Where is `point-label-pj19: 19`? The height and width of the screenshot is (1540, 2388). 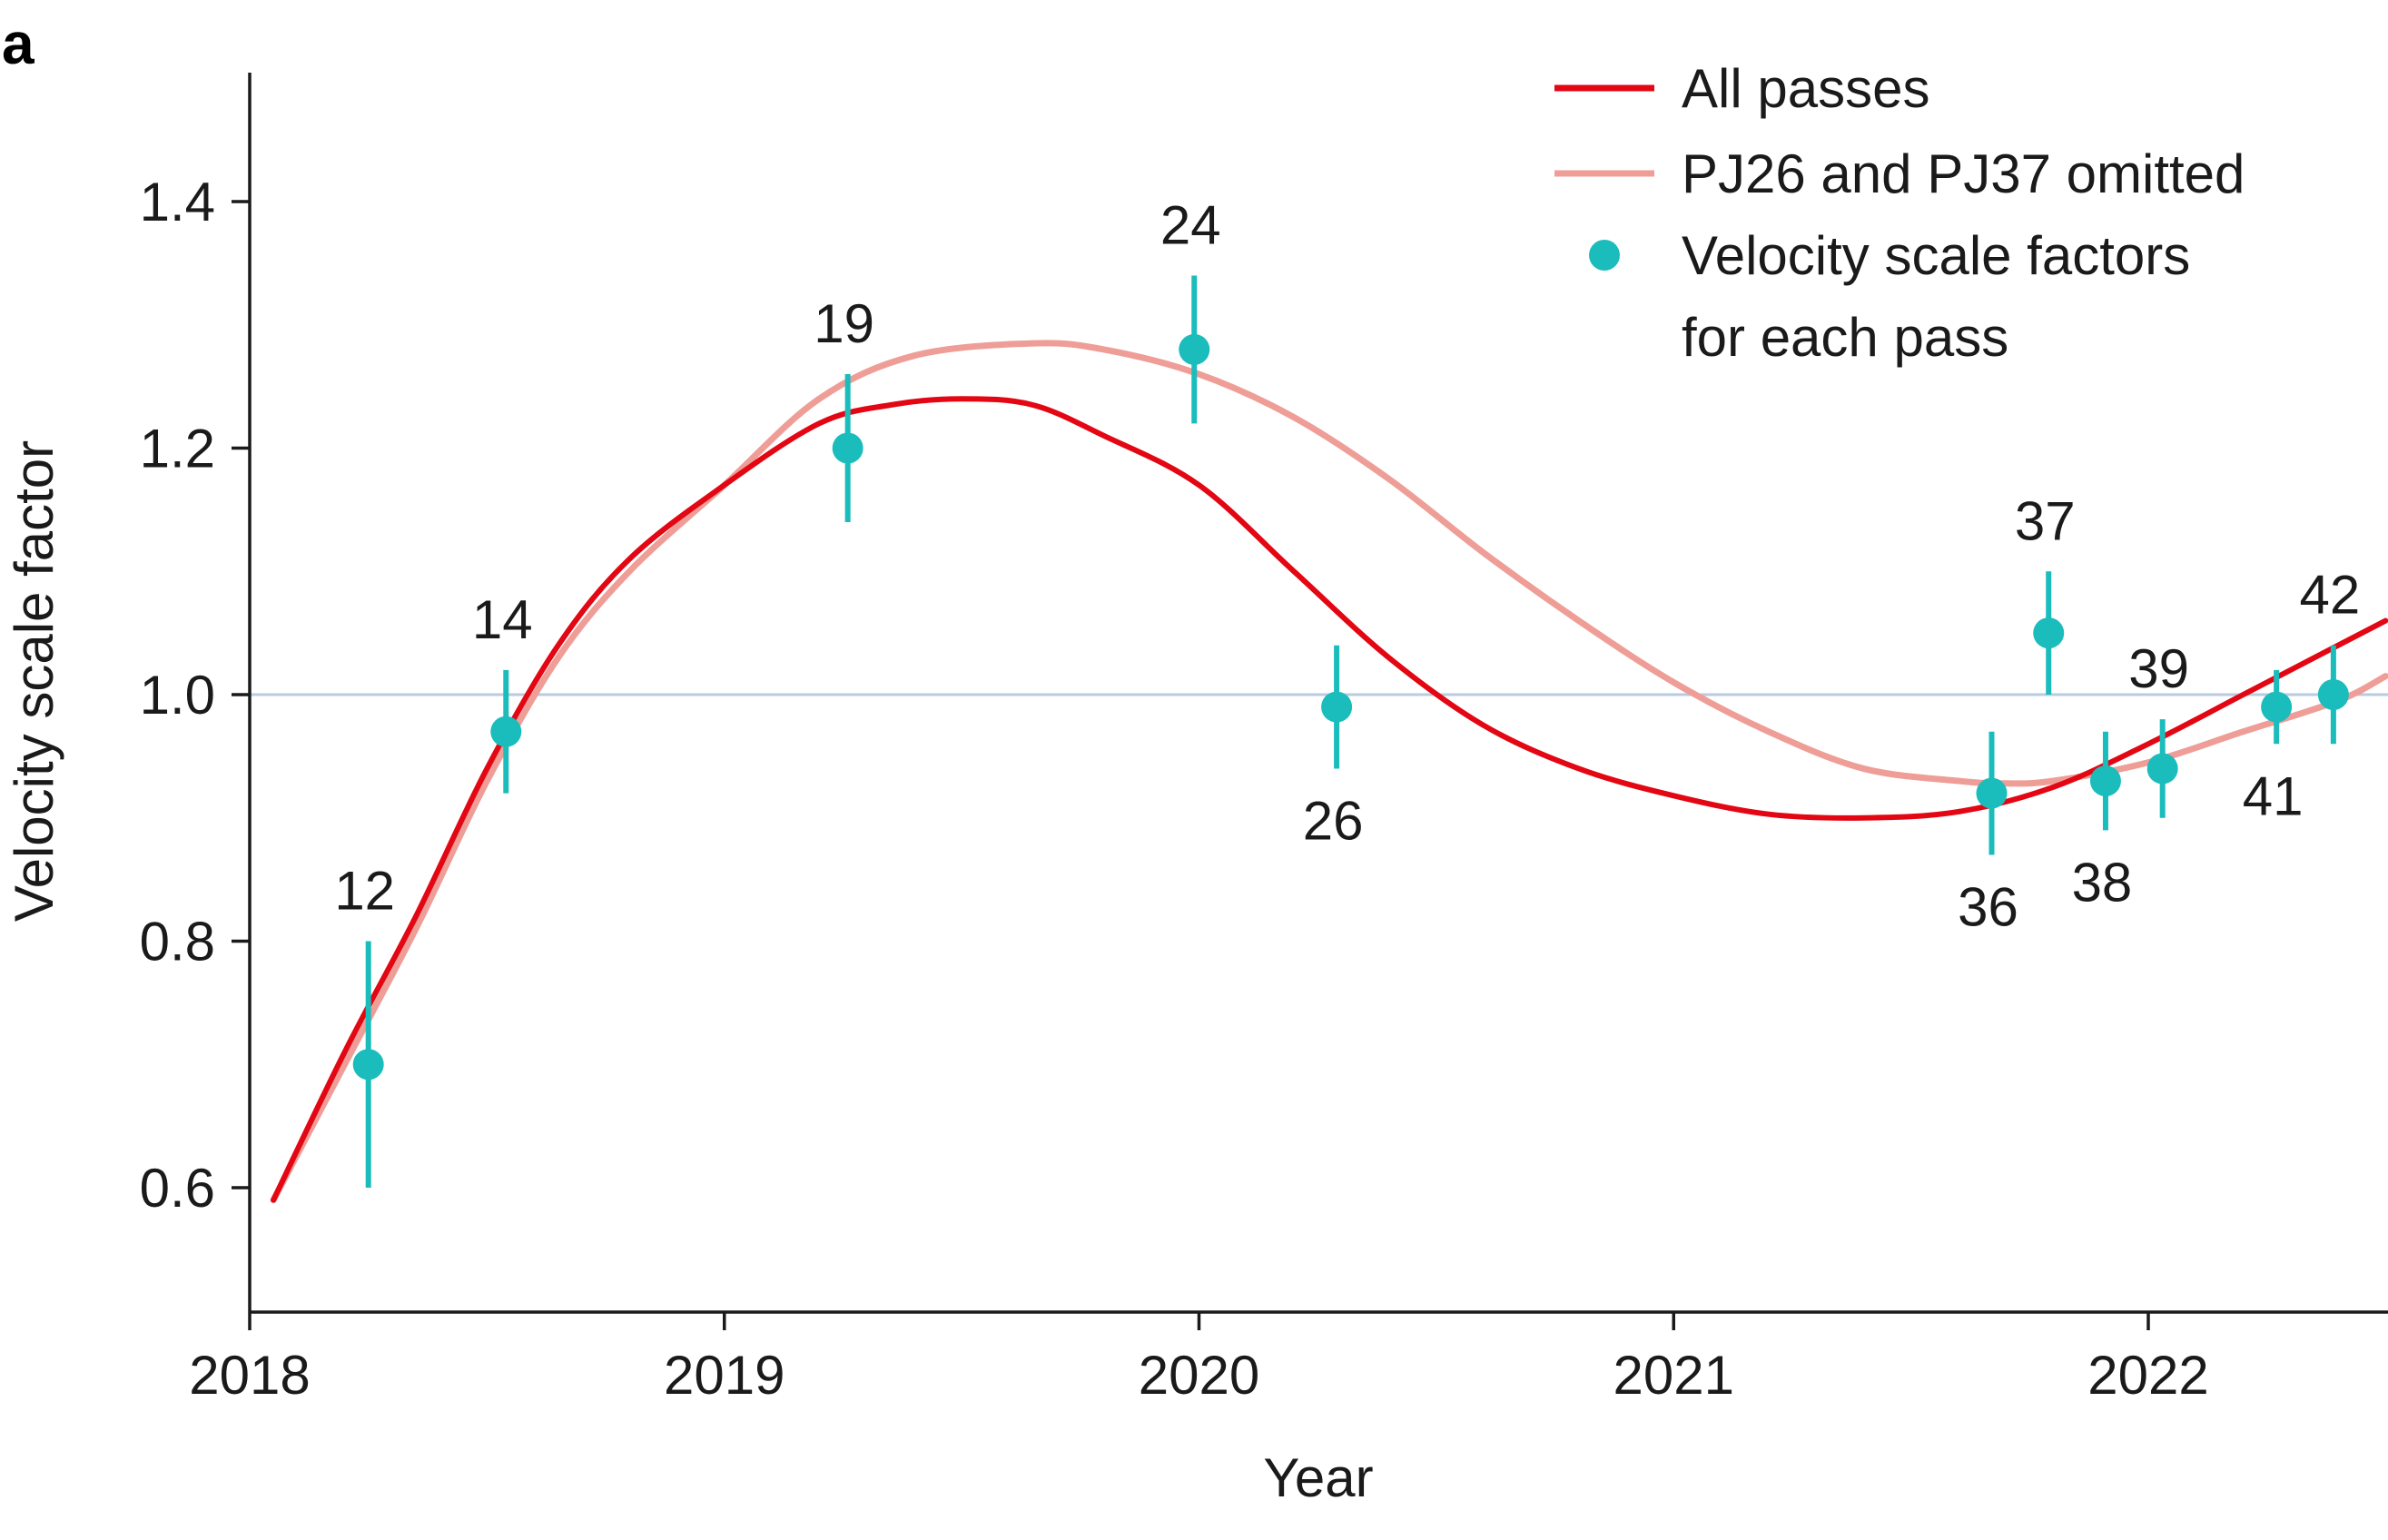
point-label-pj19: 19 is located at coordinates (844, 323).